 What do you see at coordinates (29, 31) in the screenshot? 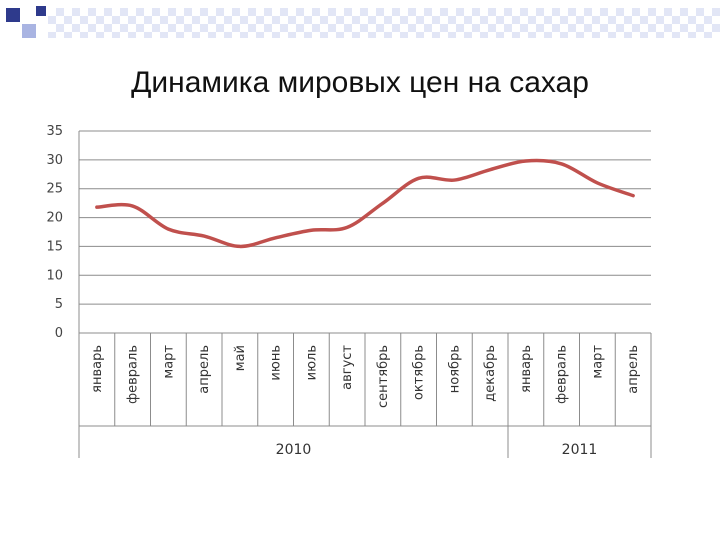
I see `deco-square-light` at bounding box center [29, 31].